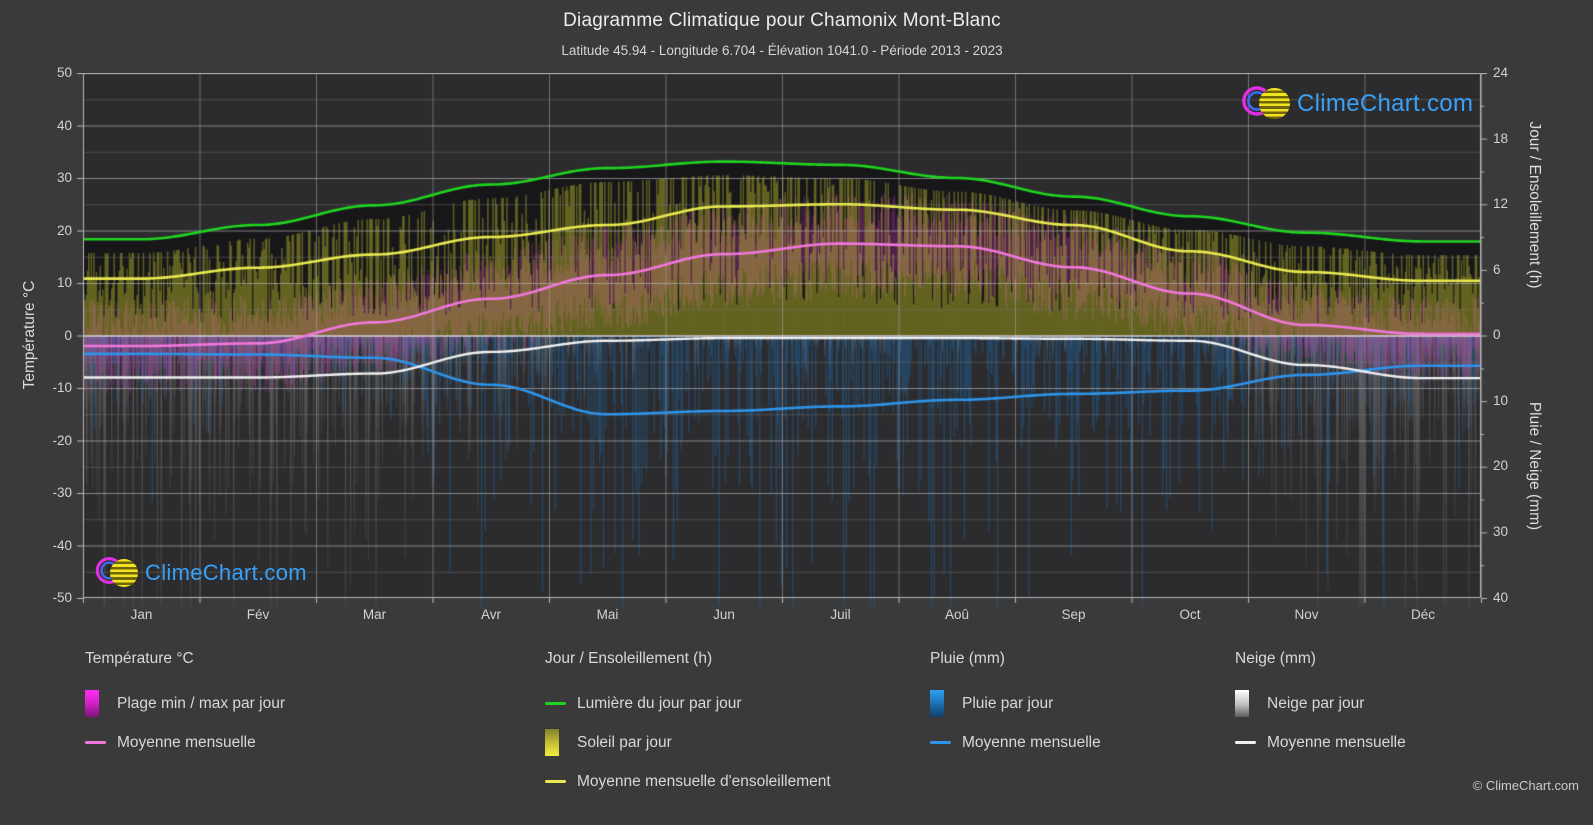 The height and width of the screenshot is (825, 1593). What do you see at coordinates (624, 742) in the screenshot?
I see `legend-item-label: Soleil par jour` at bounding box center [624, 742].